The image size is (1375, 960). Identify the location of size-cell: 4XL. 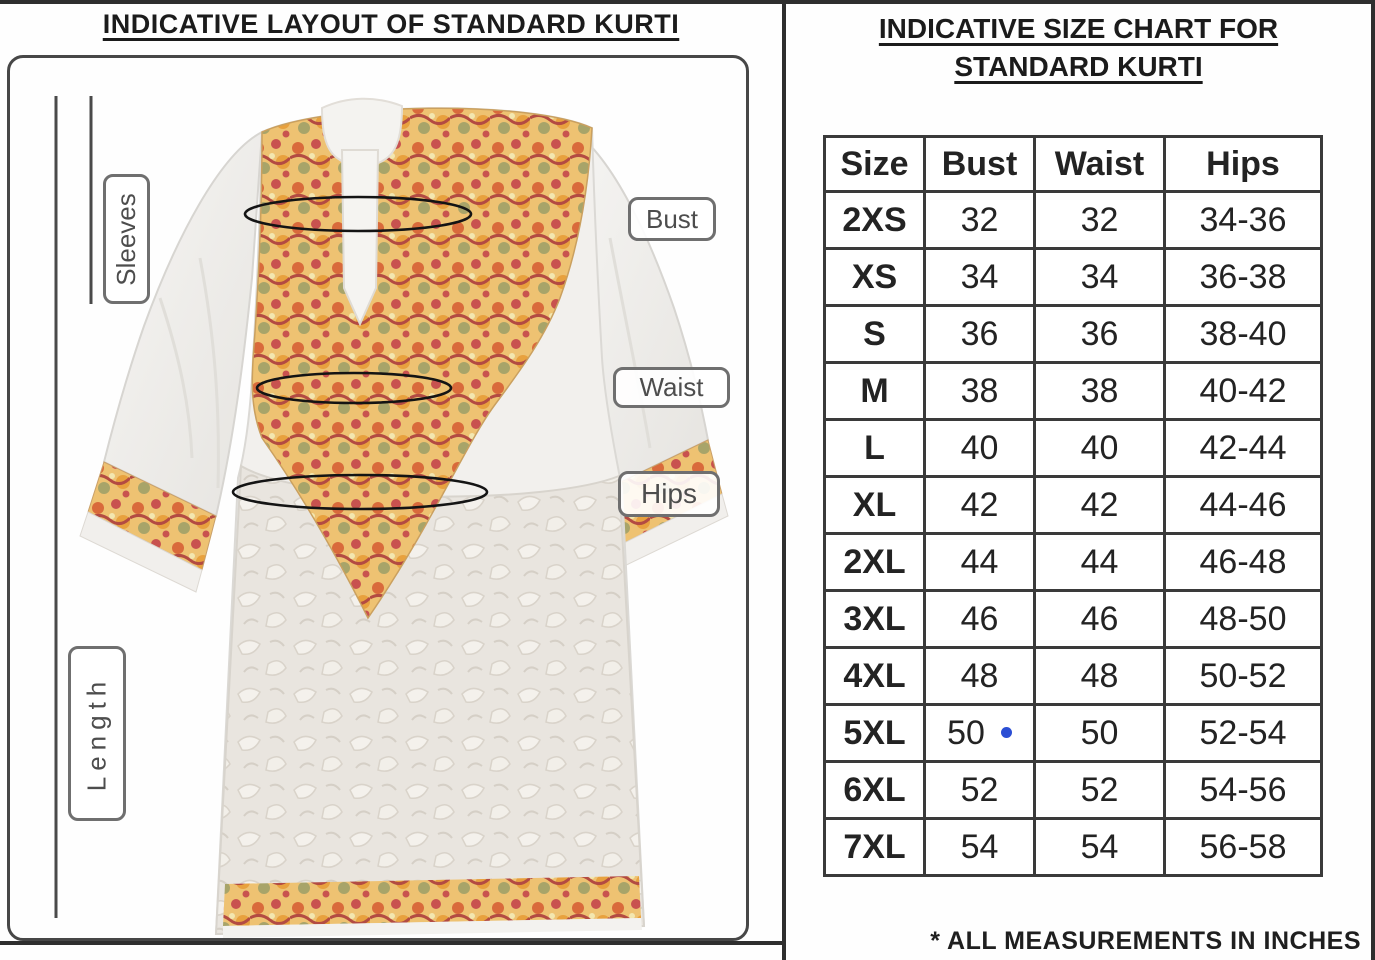
(874, 676).